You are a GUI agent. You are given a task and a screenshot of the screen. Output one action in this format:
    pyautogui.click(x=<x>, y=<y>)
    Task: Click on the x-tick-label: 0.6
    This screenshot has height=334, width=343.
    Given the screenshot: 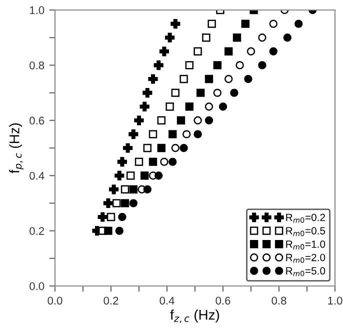 What is the action you would take?
    pyautogui.click(x=223, y=300)
    